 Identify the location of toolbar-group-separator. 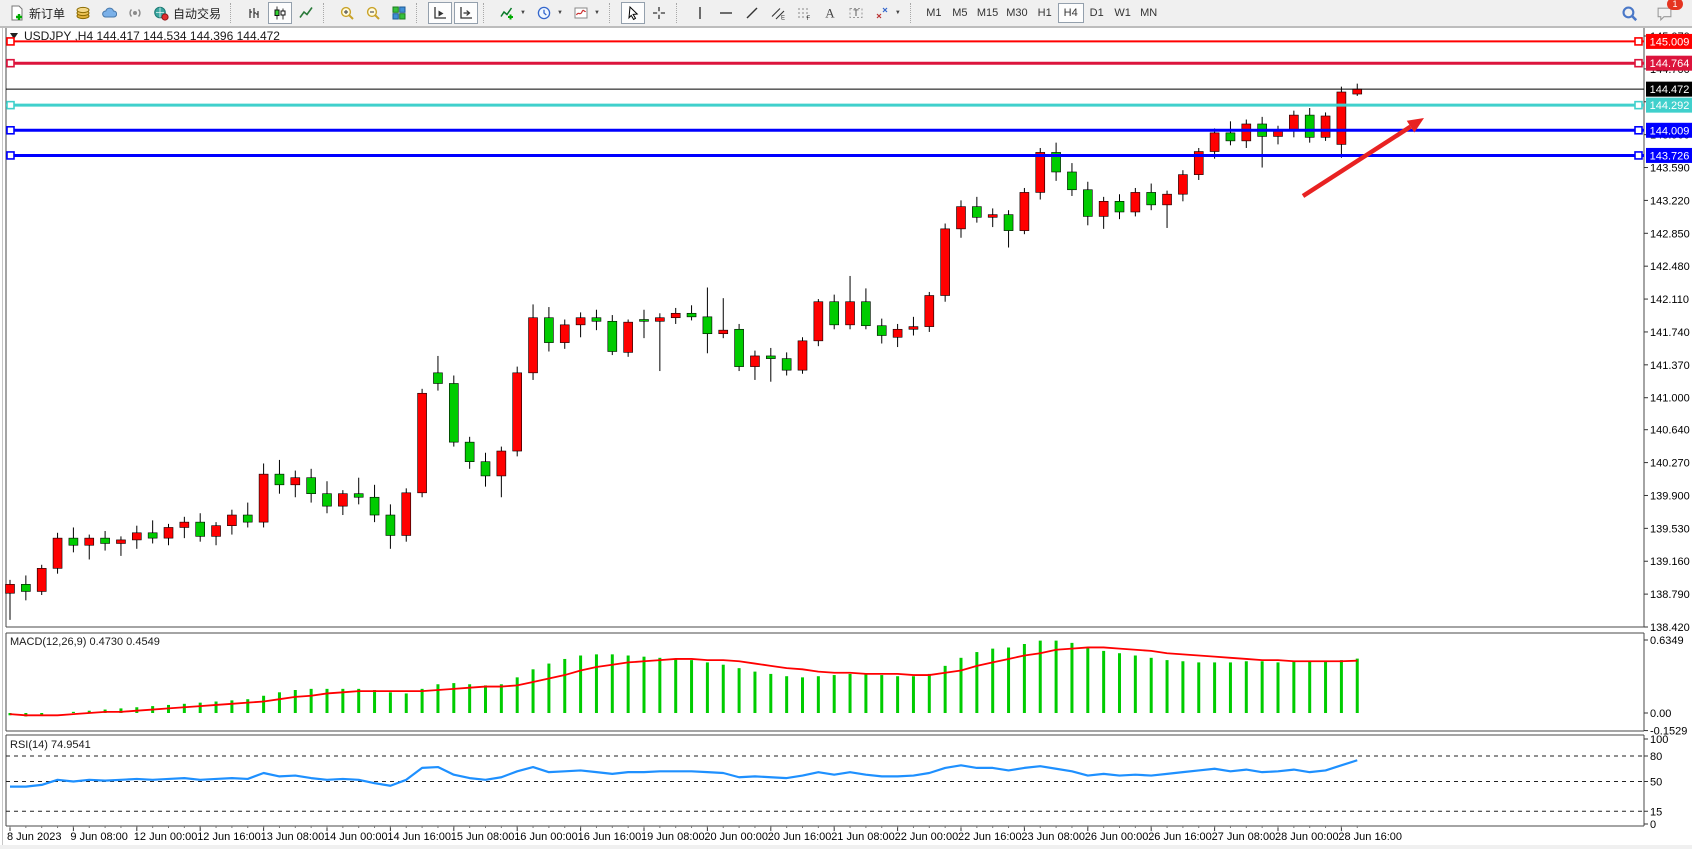
(420, 13).